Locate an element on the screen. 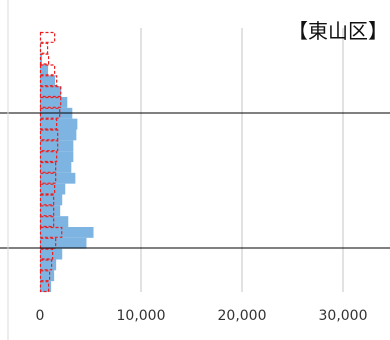 The height and width of the screenshot is (340, 390). x-tick-label-1: 10,000 is located at coordinates (141, 316).